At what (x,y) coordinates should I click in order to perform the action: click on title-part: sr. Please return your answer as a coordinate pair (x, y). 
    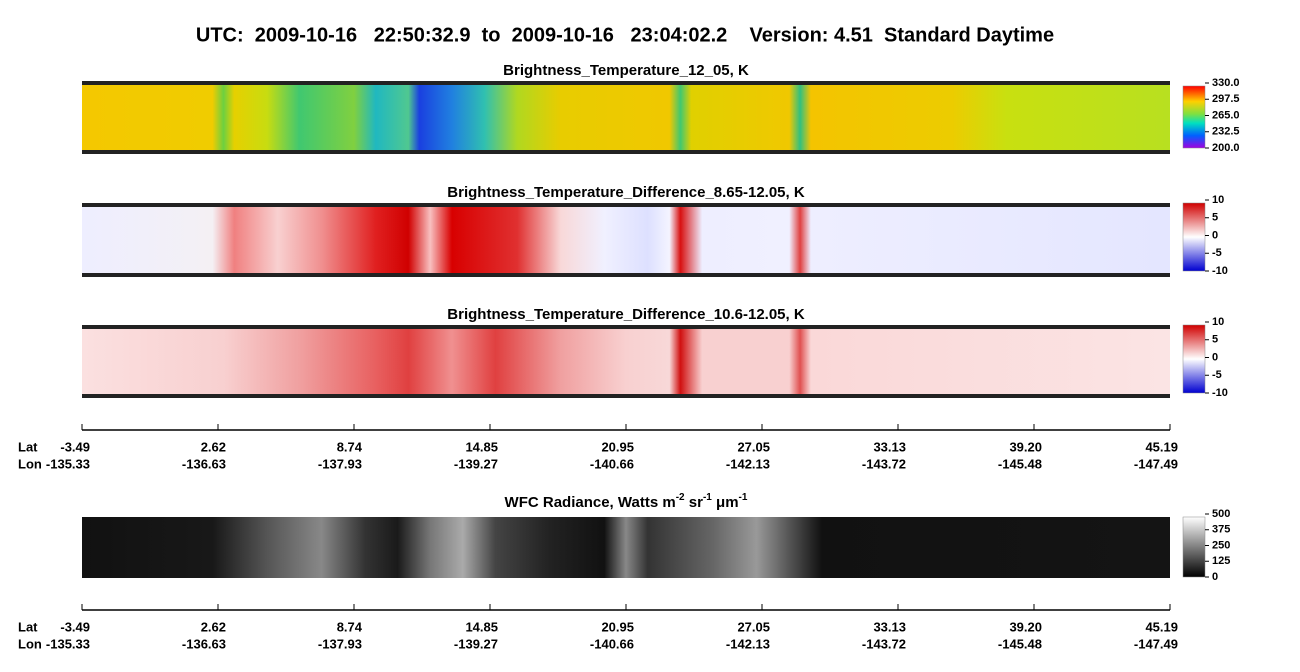
    Looking at the image, I should click on (694, 502).